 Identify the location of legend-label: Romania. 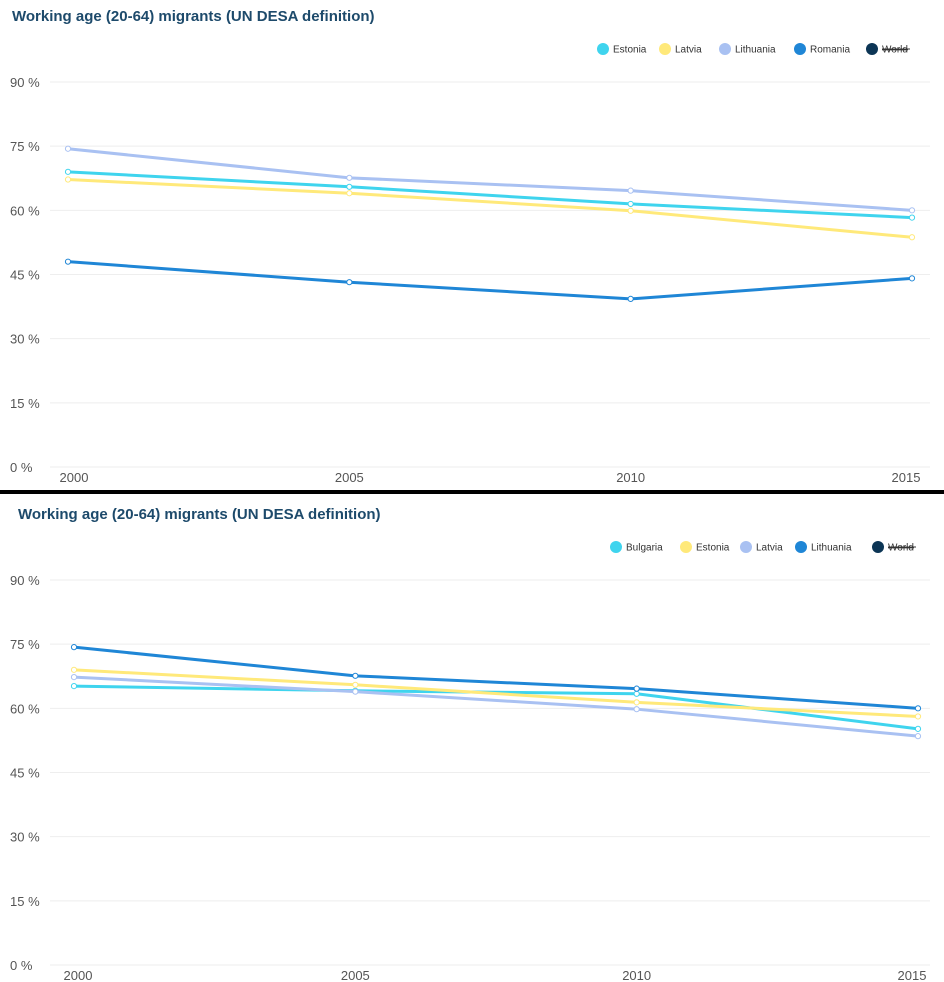
(830, 50).